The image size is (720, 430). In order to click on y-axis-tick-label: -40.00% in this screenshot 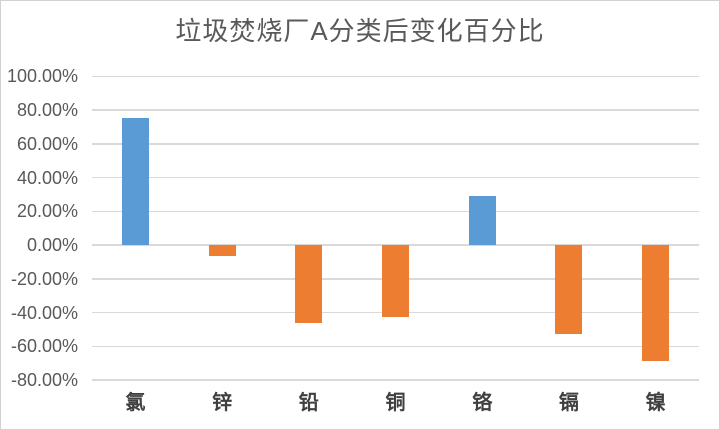, I will do `click(44, 312)`.